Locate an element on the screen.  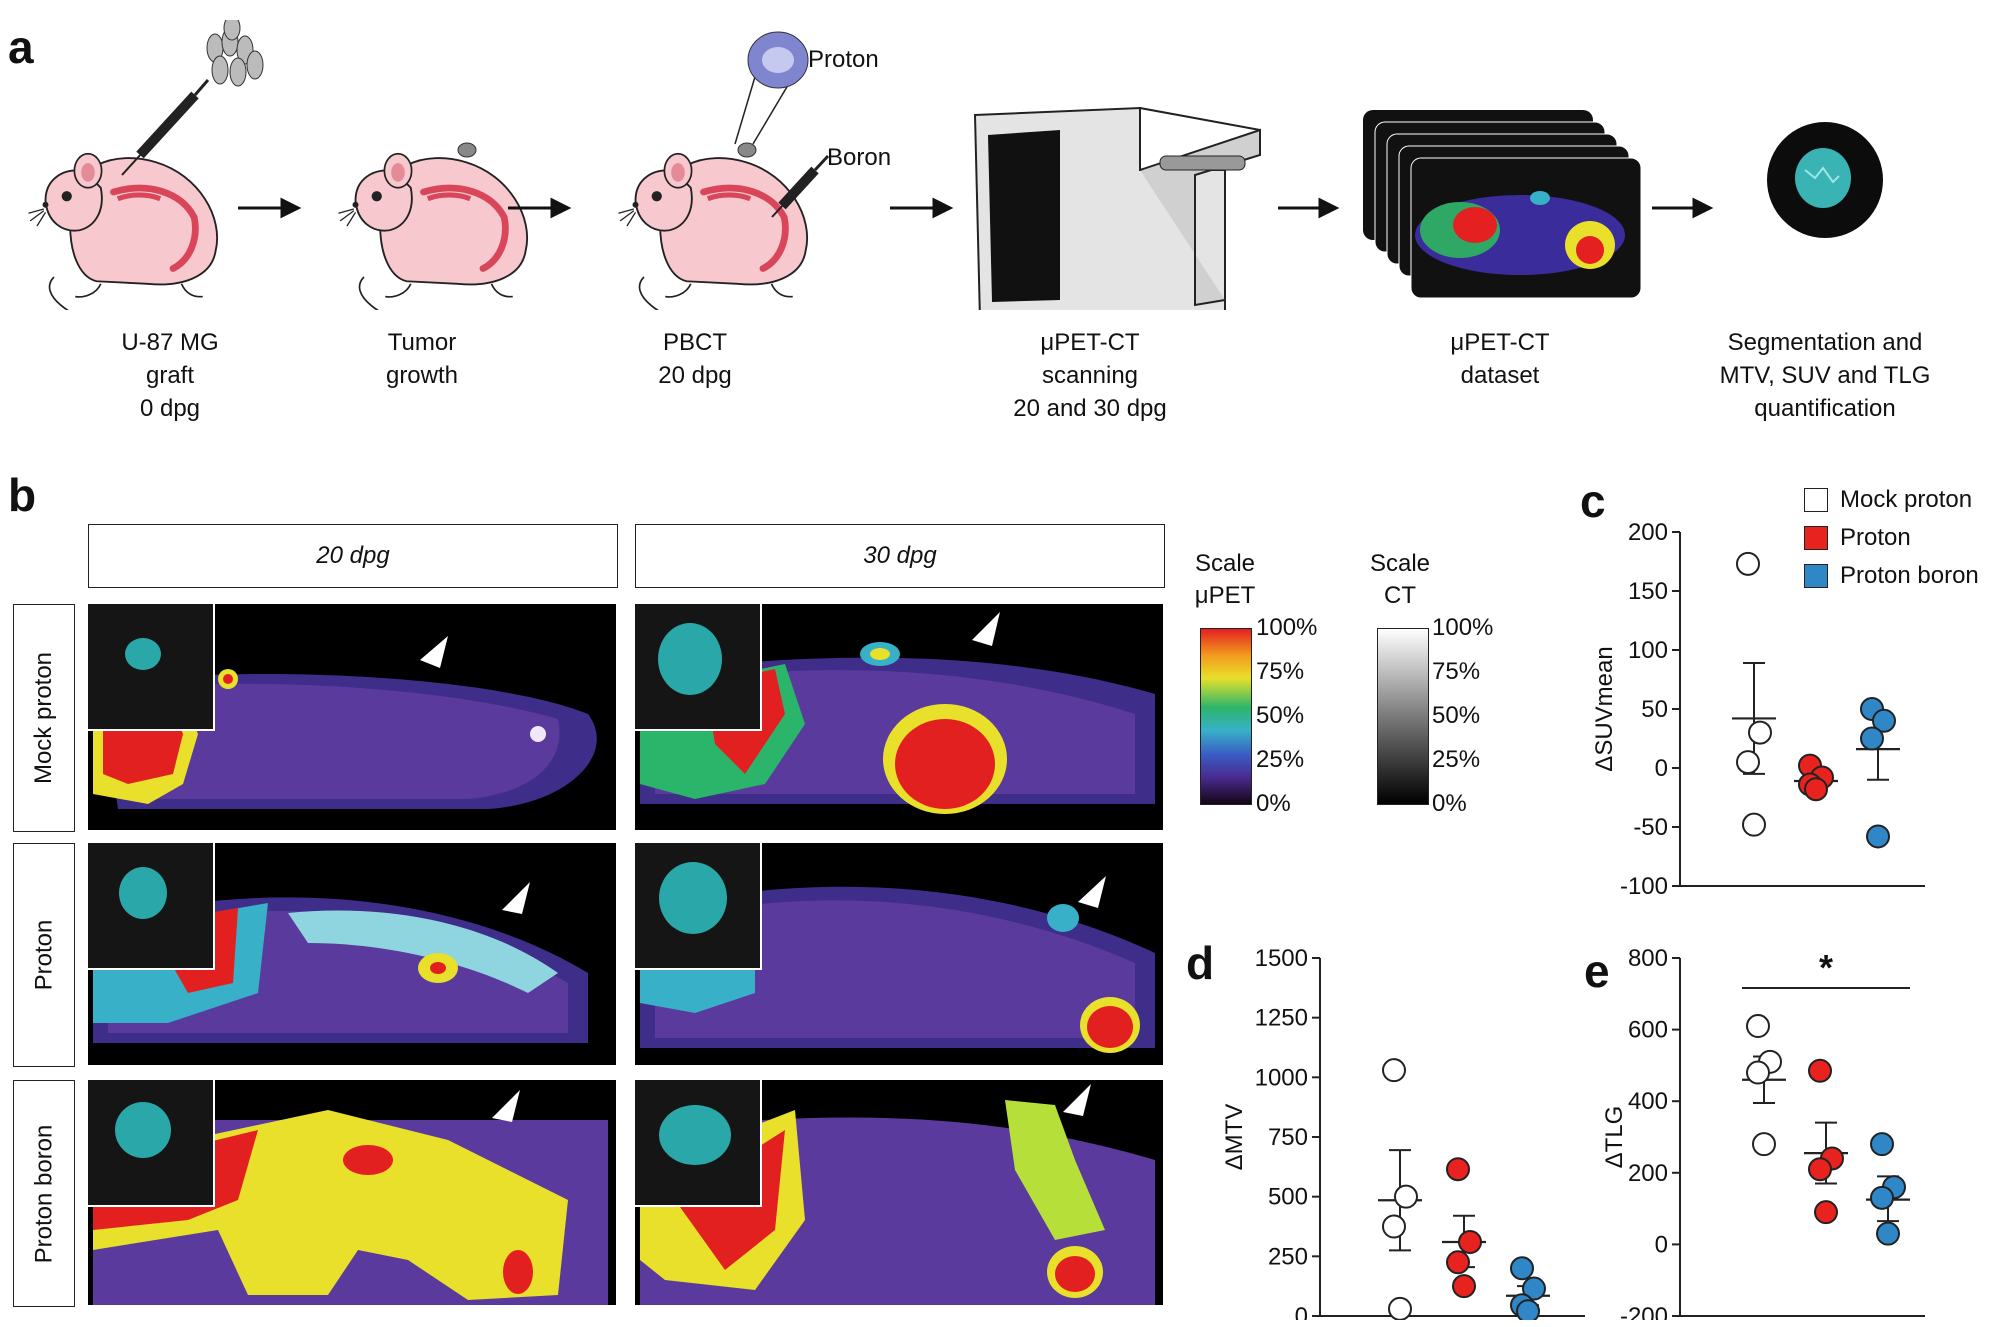
ct-tick: 0% is located at coordinates (1449, 803).